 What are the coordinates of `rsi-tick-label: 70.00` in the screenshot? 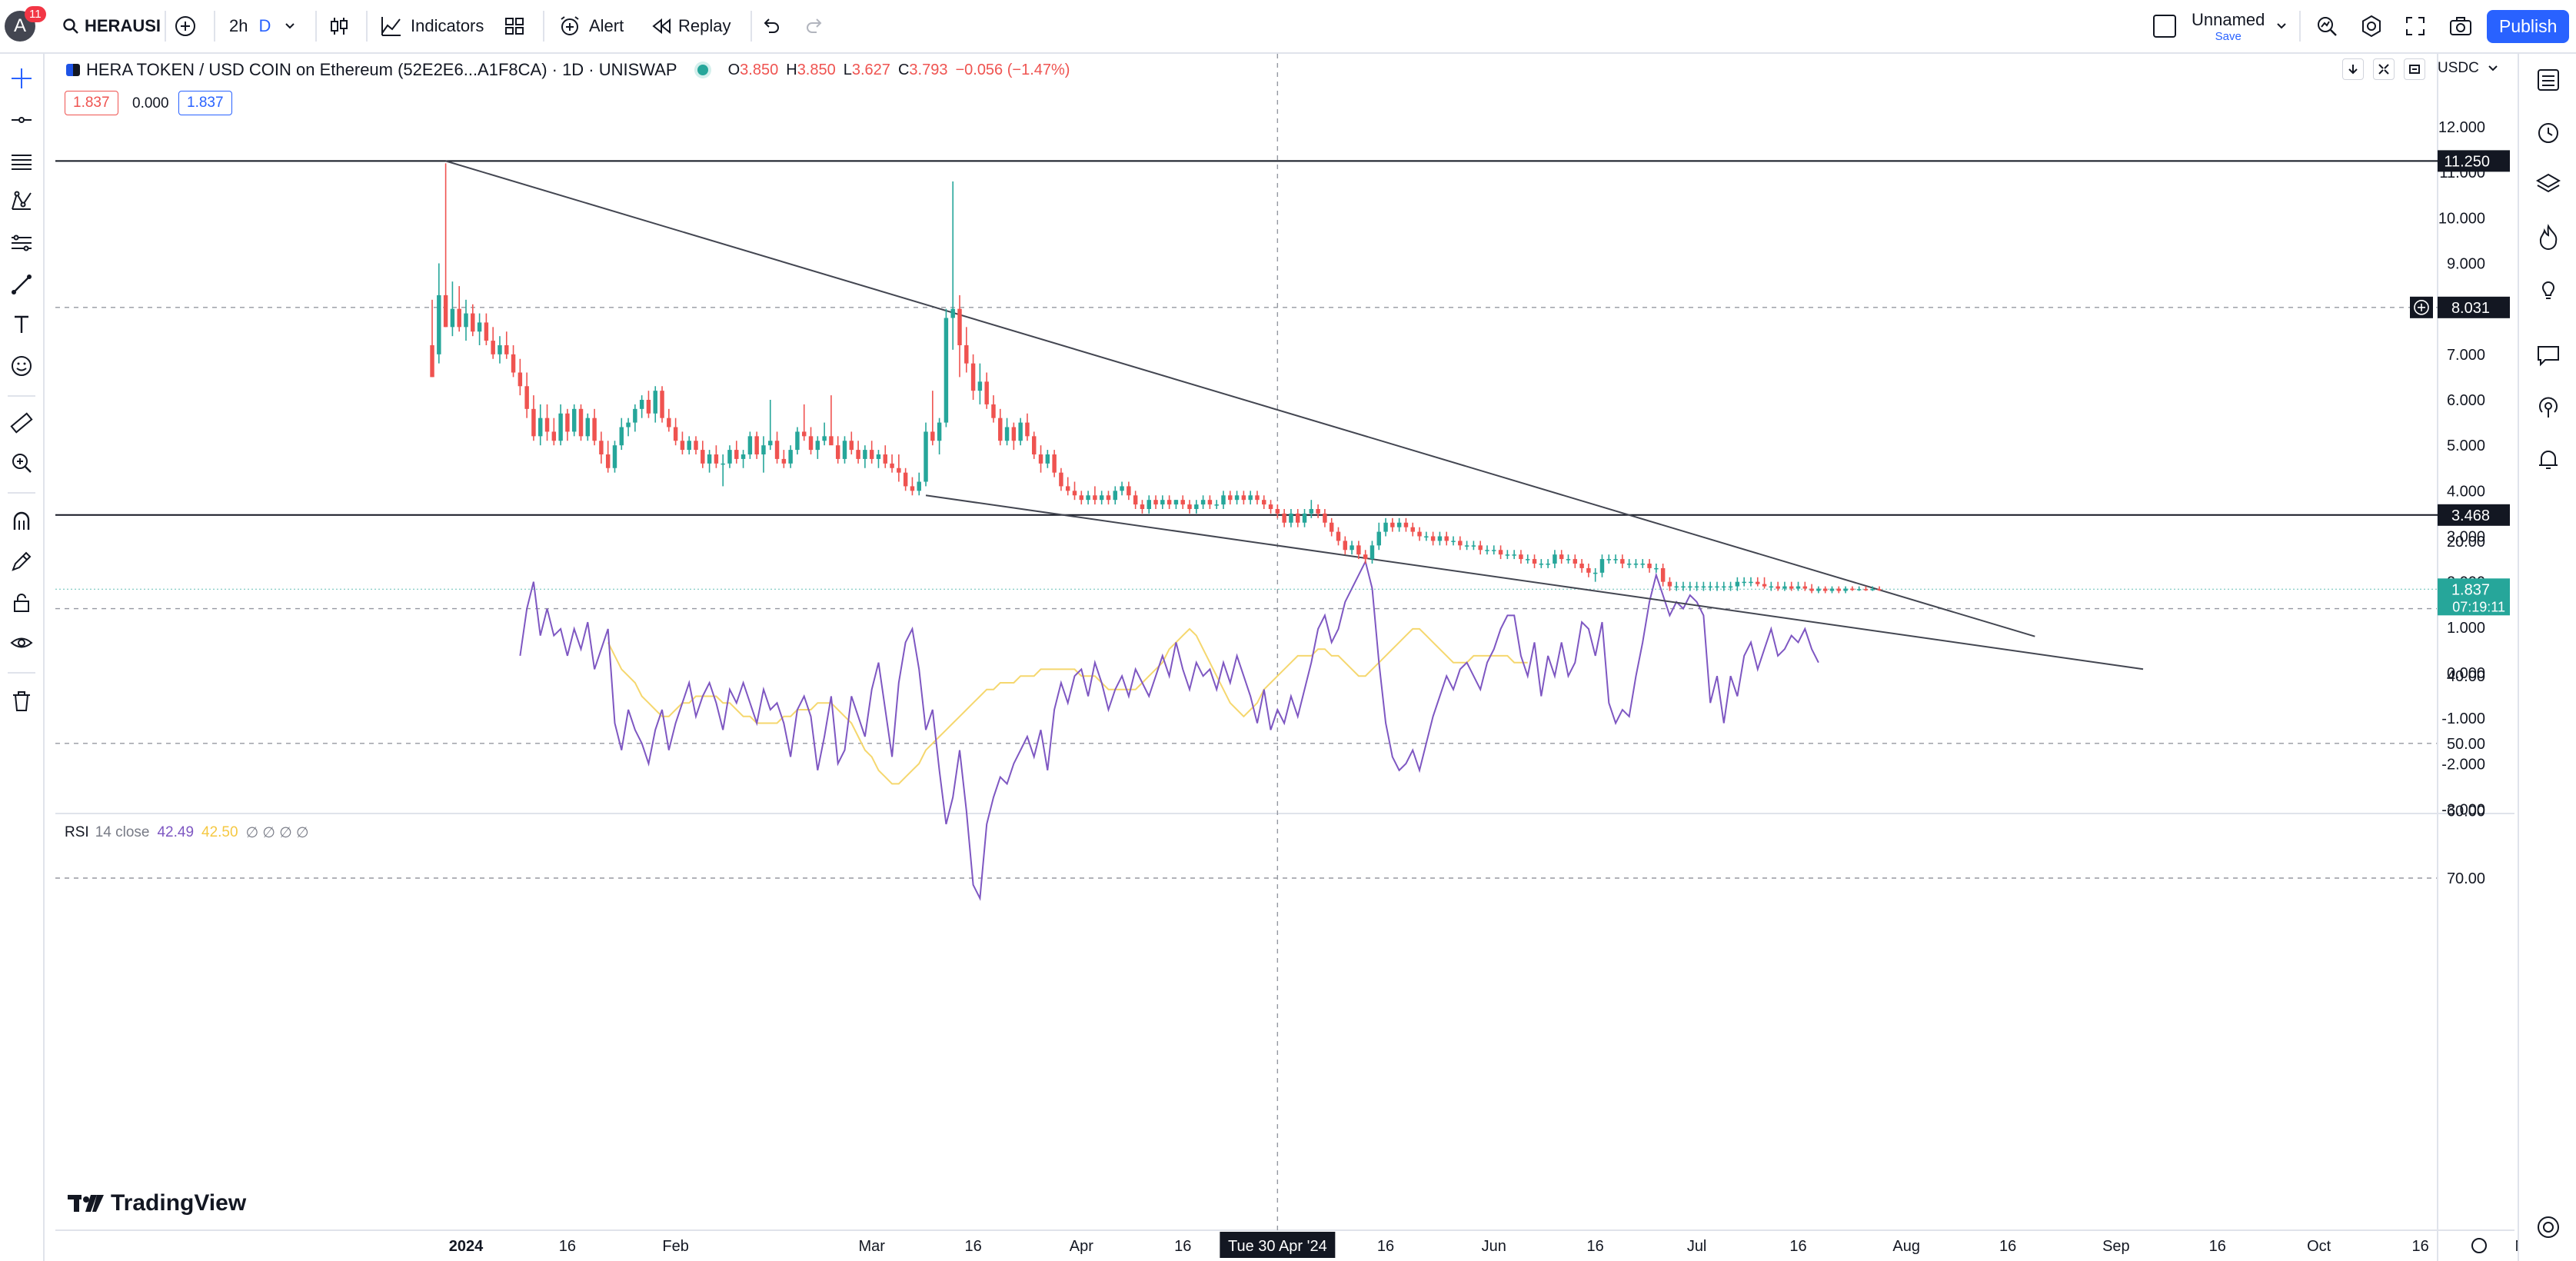 It's located at (2466, 878).